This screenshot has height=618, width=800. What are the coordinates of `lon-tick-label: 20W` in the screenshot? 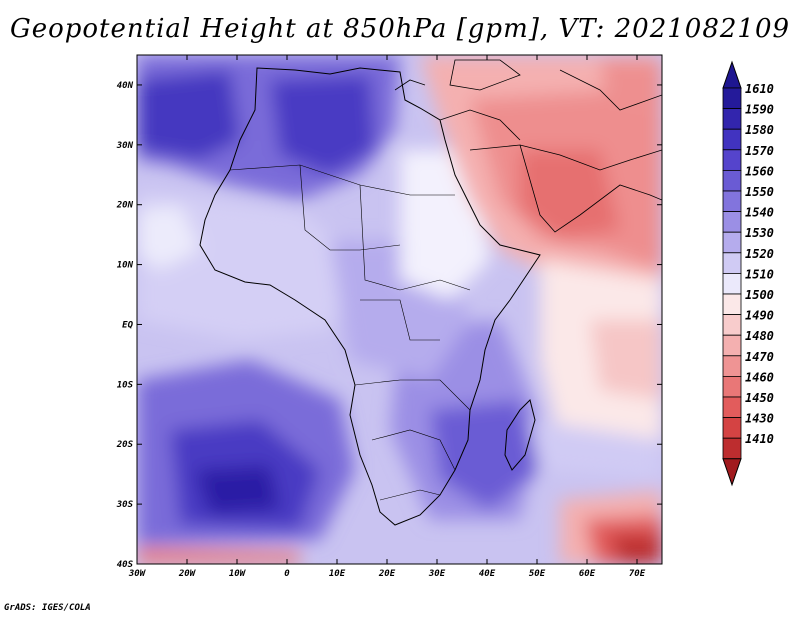 It's located at (187, 574).